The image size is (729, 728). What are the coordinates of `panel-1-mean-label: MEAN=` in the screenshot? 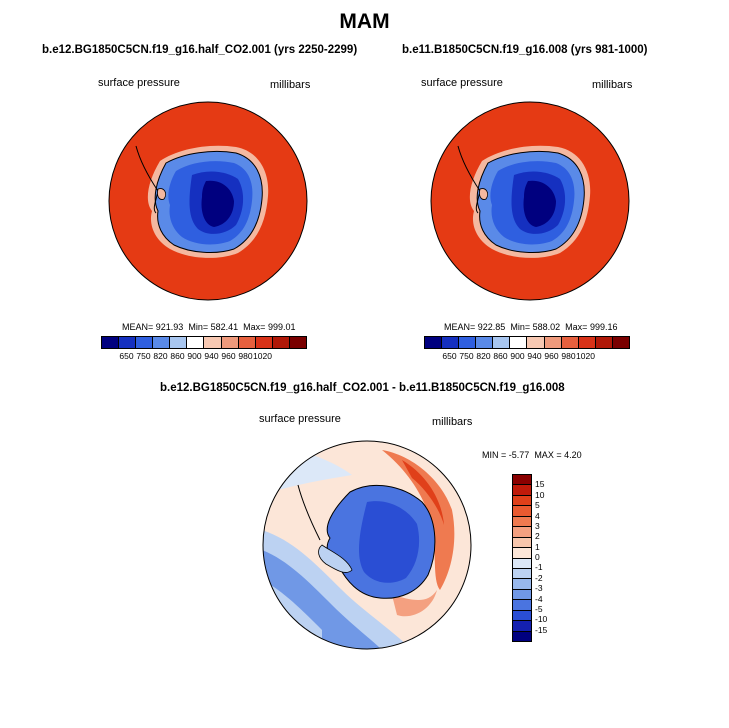 It's located at (138, 327).